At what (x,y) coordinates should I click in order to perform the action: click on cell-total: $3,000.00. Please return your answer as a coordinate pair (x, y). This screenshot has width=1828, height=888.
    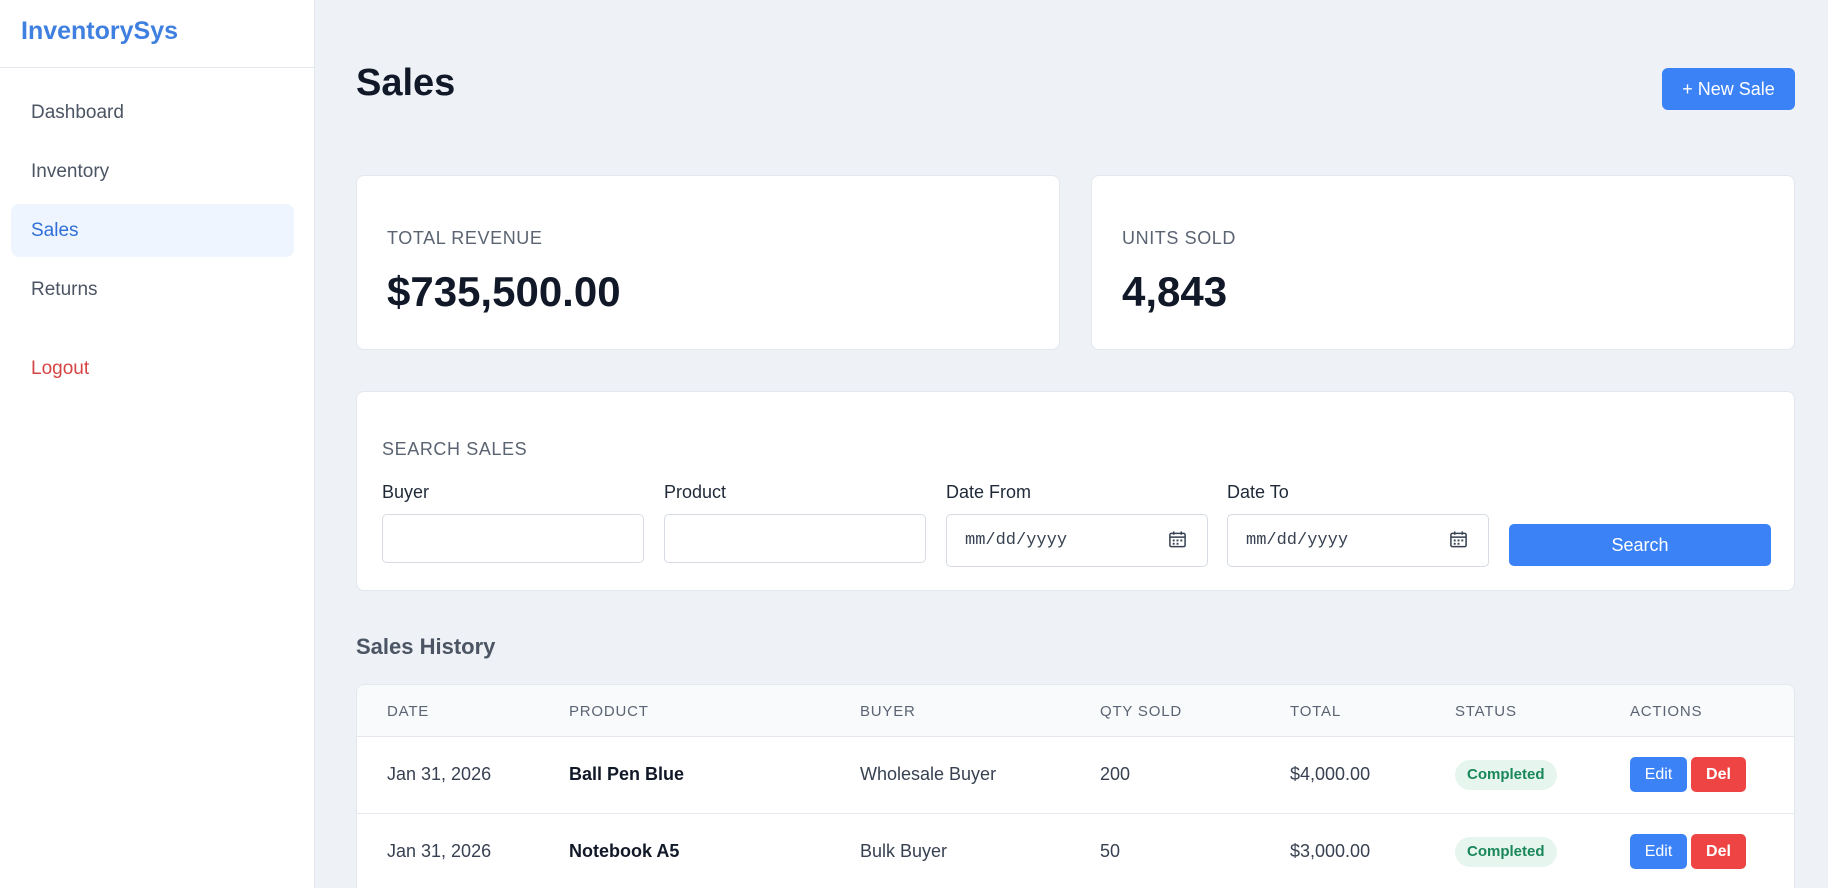
    Looking at the image, I should click on (1330, 851).